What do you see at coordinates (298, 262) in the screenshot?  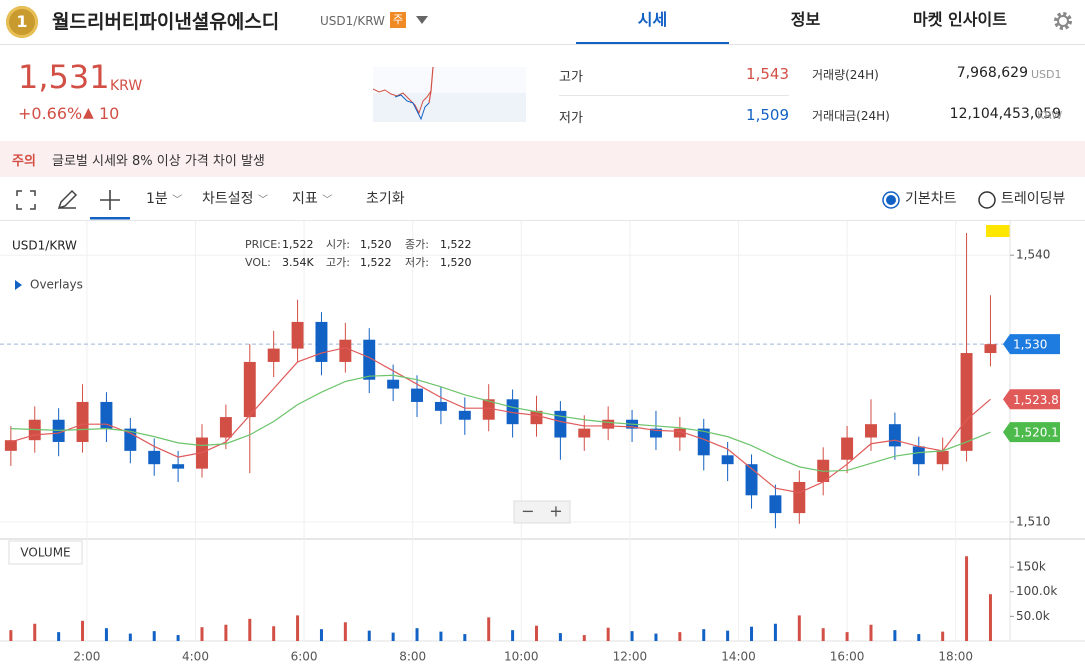 I see `info-value: 3.54K` at bounding box center [298, 262].